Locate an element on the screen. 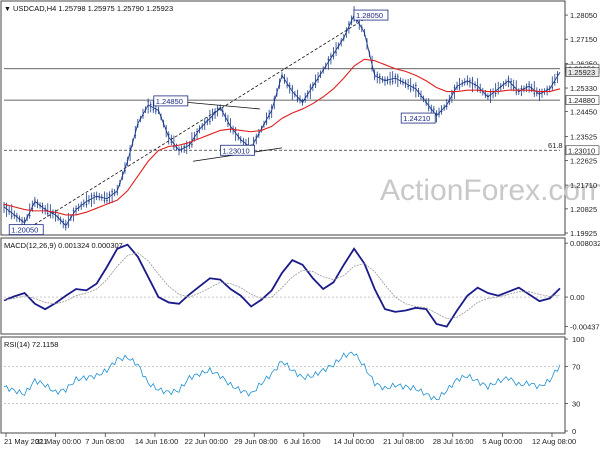 This screenshot has height=450, width=600. price-tick-label: 1.25330 is located at coordinates (583, 88).